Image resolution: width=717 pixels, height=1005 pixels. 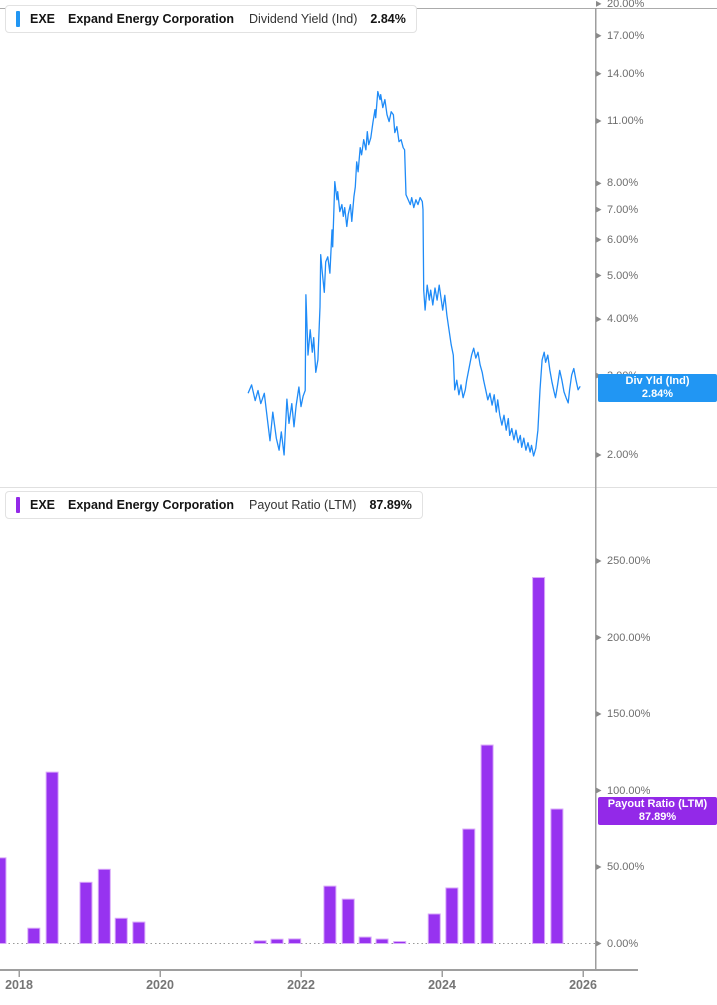 What do you see at coordinates (301, 985) in the screenshot?
I see `x-axis-label: 2022` at bounding box center [301, 985].